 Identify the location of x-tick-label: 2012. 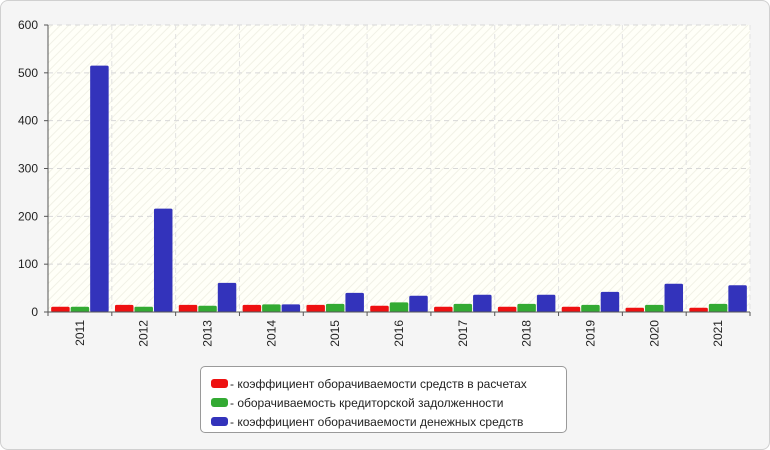
(144, 333).